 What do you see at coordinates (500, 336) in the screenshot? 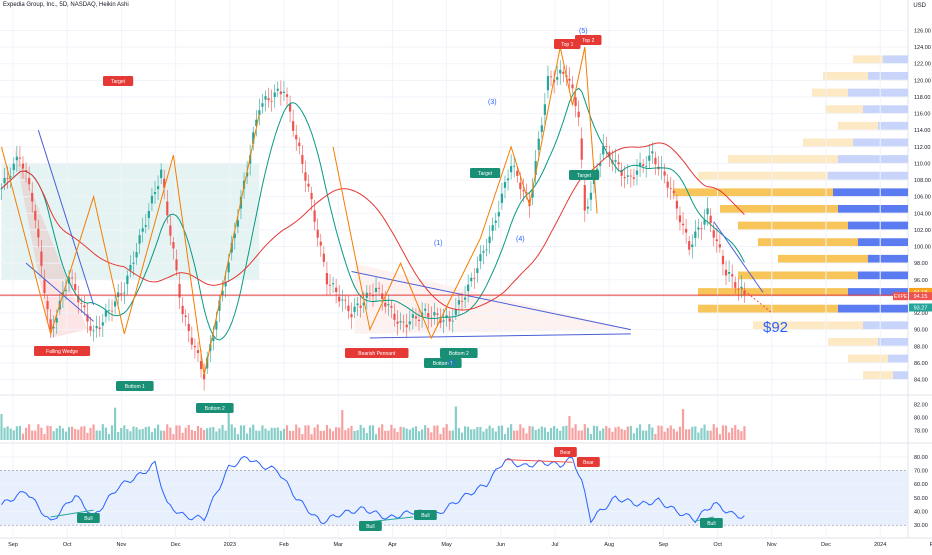
I see `pennant-lower-line` at bounding box center [500, 336].